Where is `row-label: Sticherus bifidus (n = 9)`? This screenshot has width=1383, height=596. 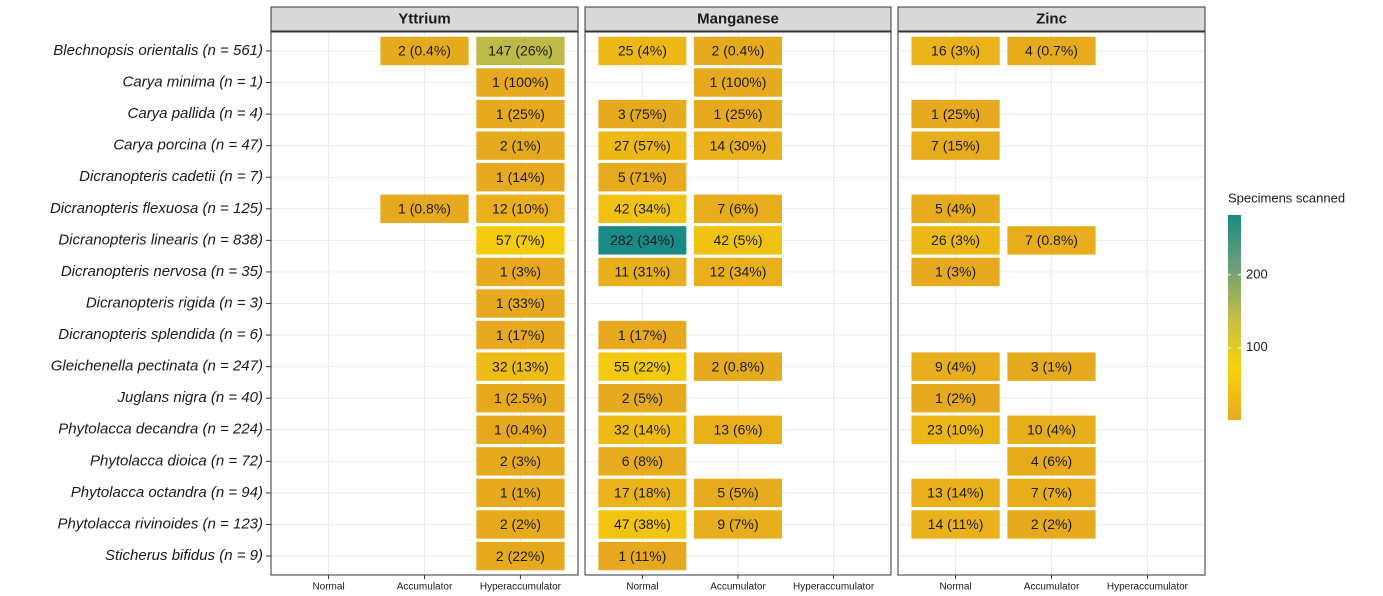
row-label: Sticherus bifidus (n = 9) is located at coordinates (184, 555).